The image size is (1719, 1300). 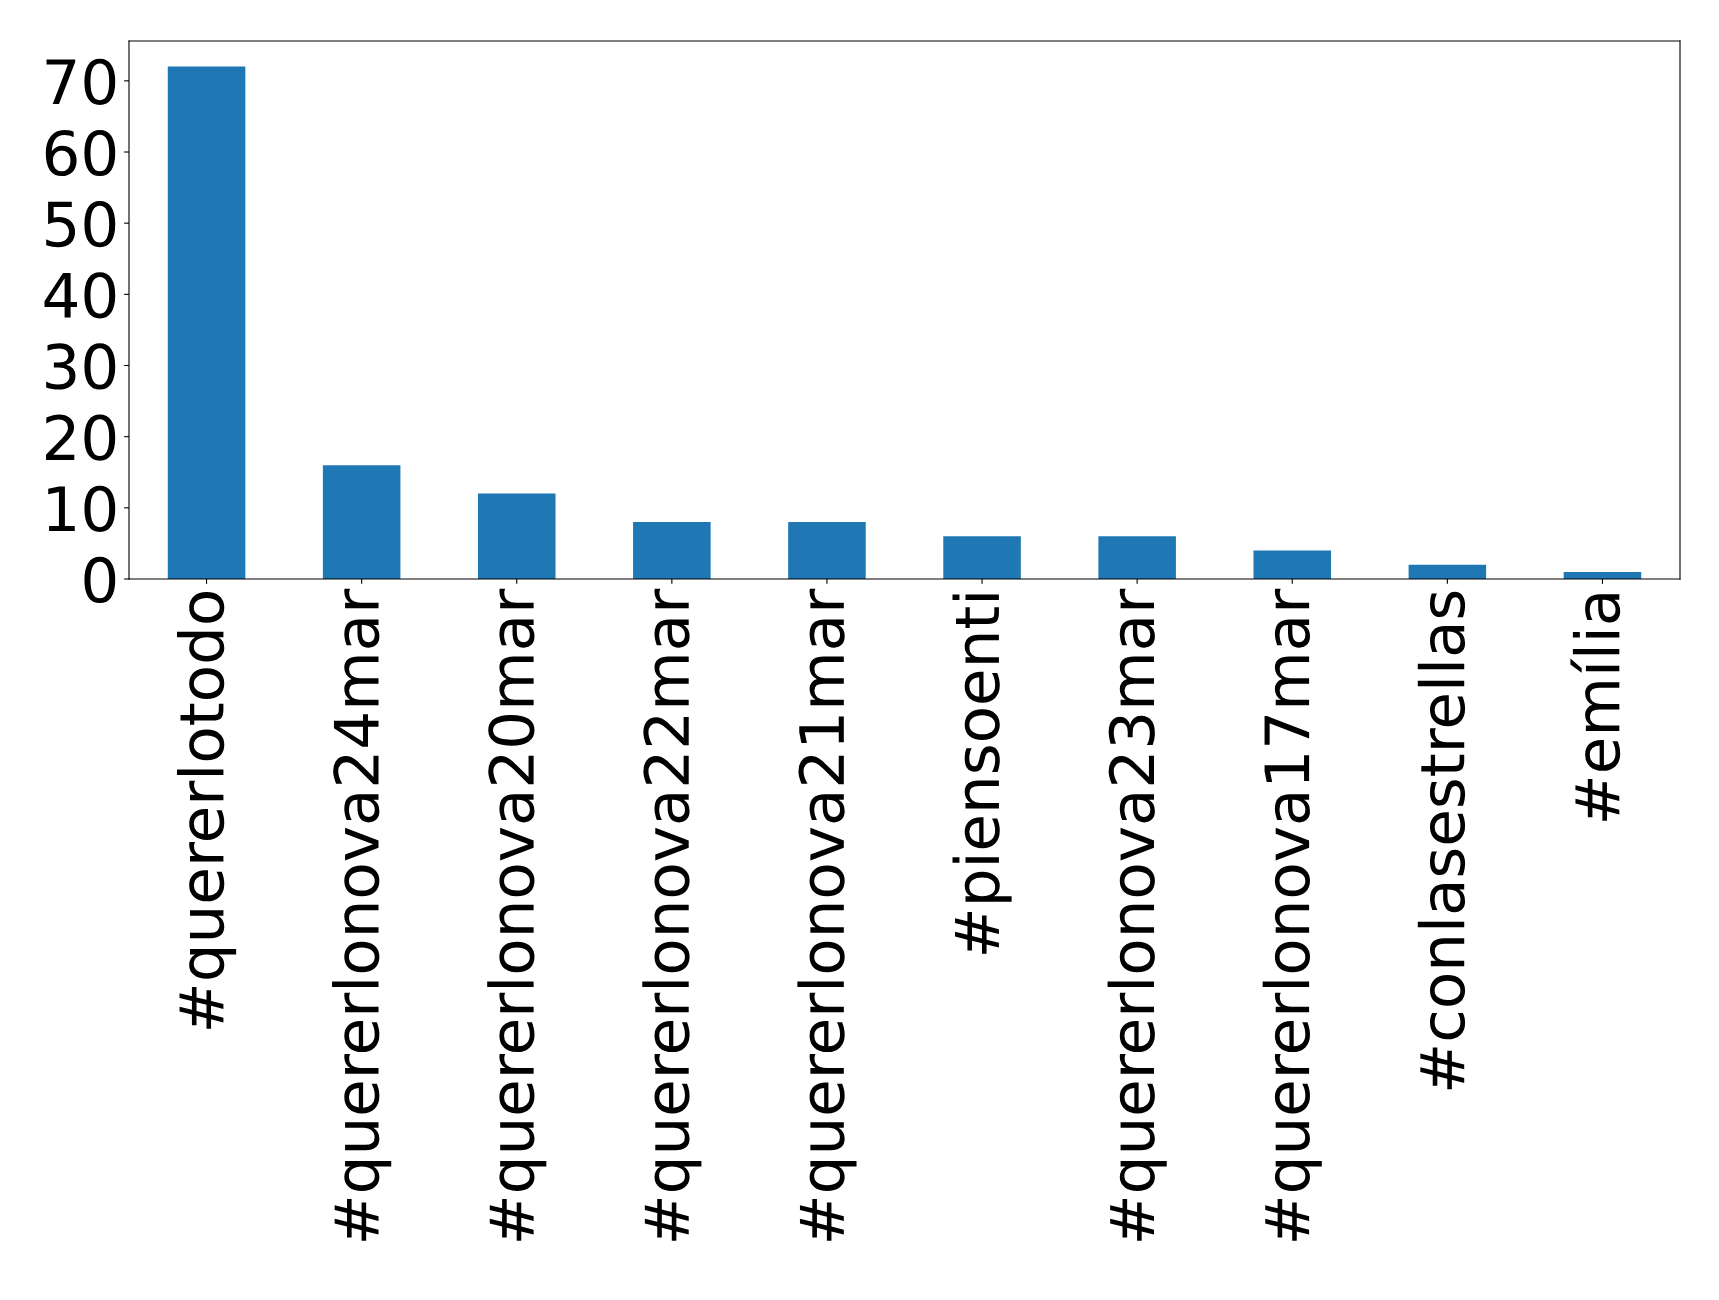 I want to click on x-tick-label: #quererlonova22mar, so click(x=672, y=914).